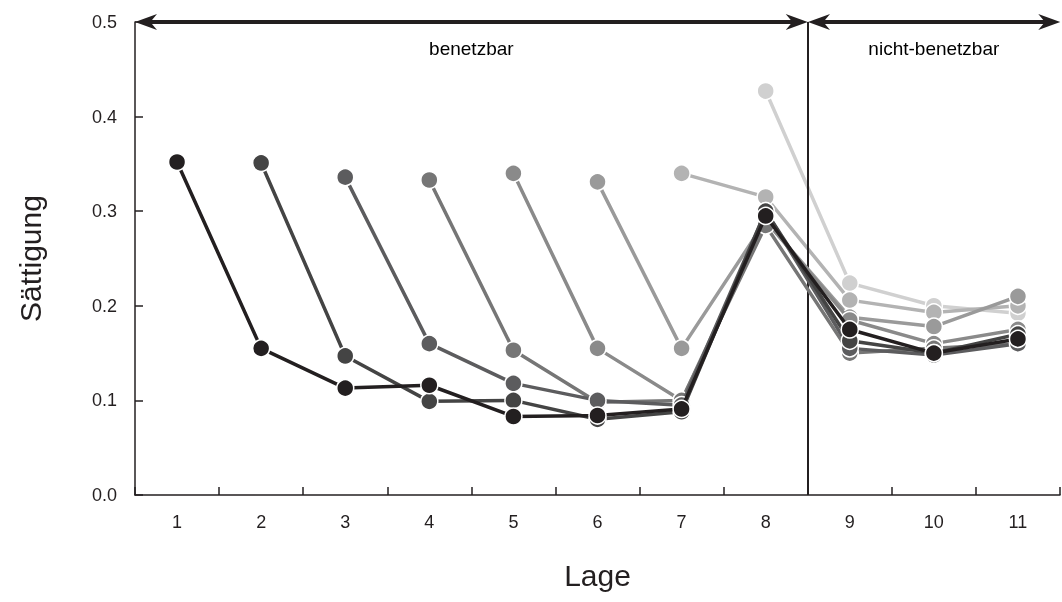  I want to click on x-tick-label: 3, so click(345, 522).